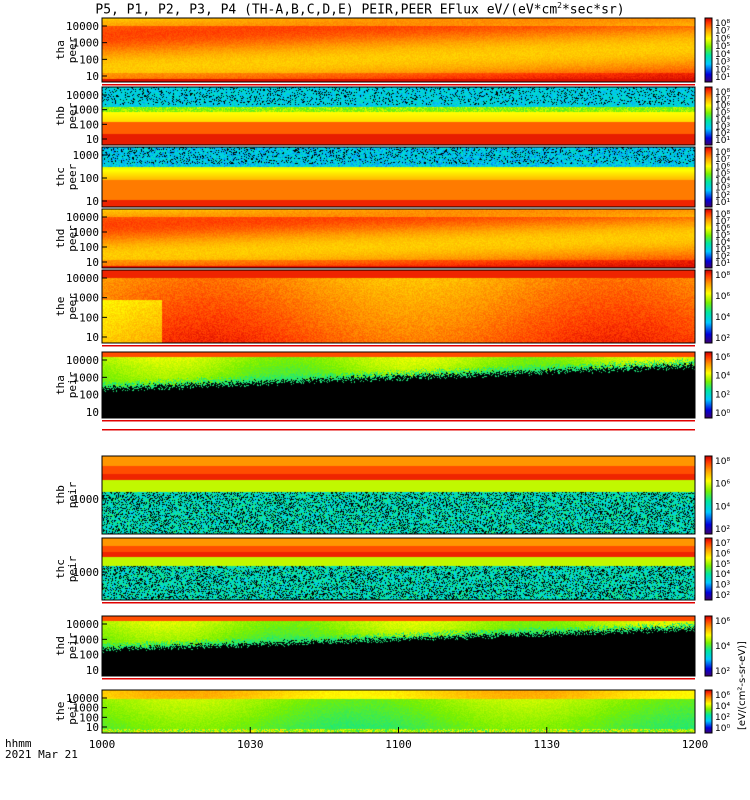 Image resolution: width=750 pixels, height=800 pixels. I want to click on spectrogram-tha-peir, so click(398, 385).